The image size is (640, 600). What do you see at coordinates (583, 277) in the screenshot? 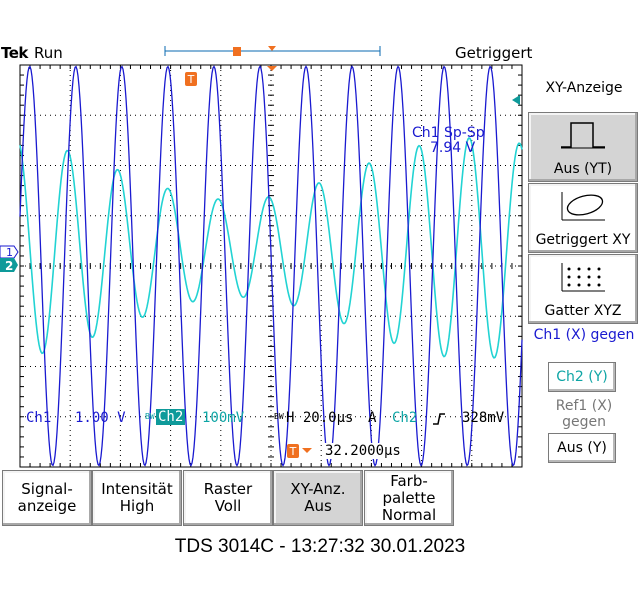
I see `dot-grid-icon` at bounding box center [583, 277].